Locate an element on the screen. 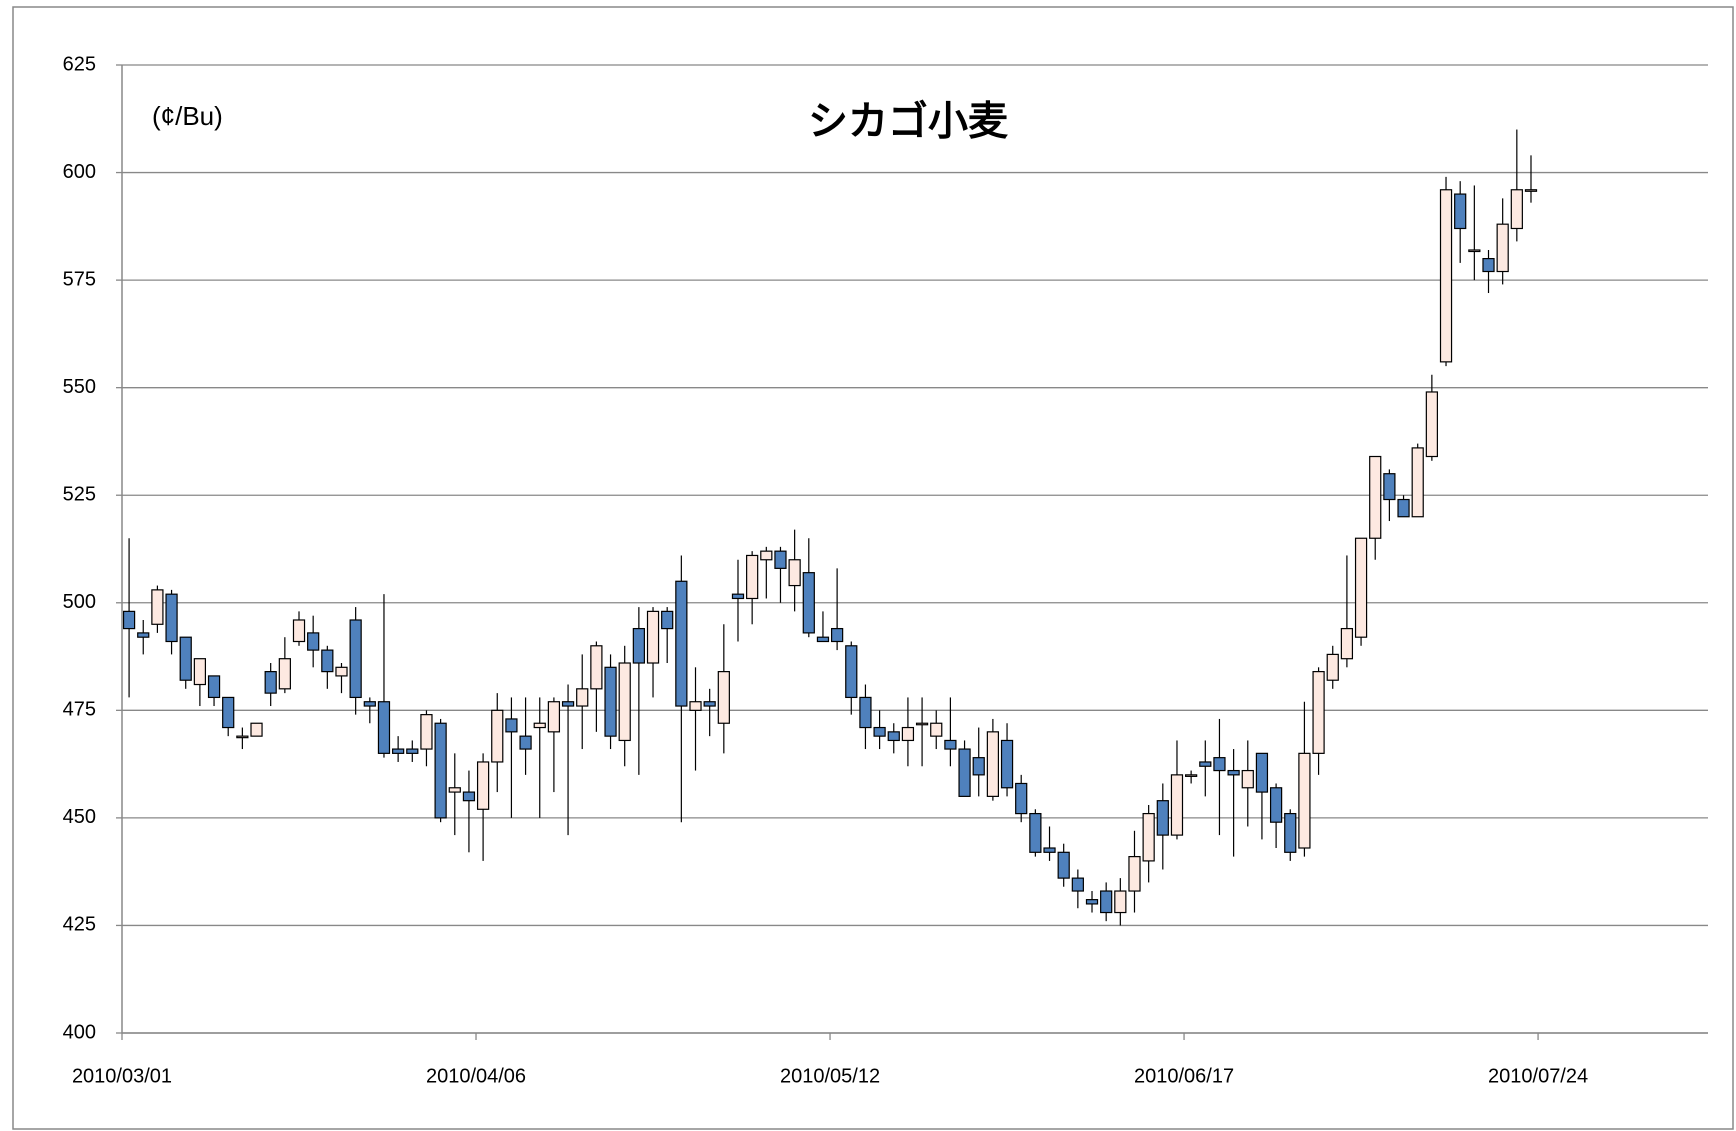 The height and width of the screenshot is (1131, 1736). x-tick-label: 2010/05/12 is located at coordinates (830, 1076).